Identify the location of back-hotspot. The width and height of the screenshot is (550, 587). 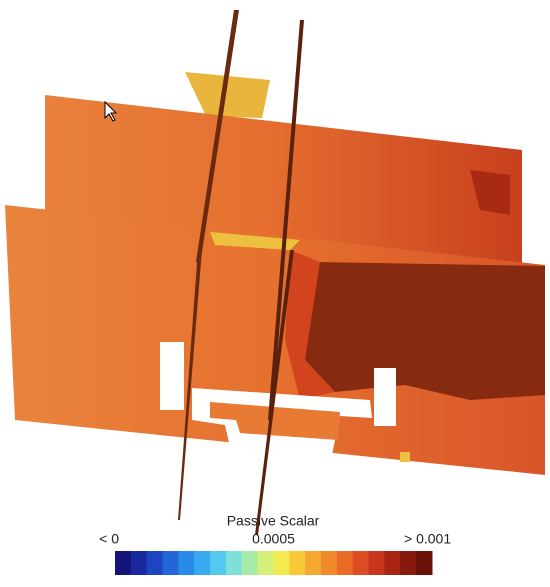
(490, 192).